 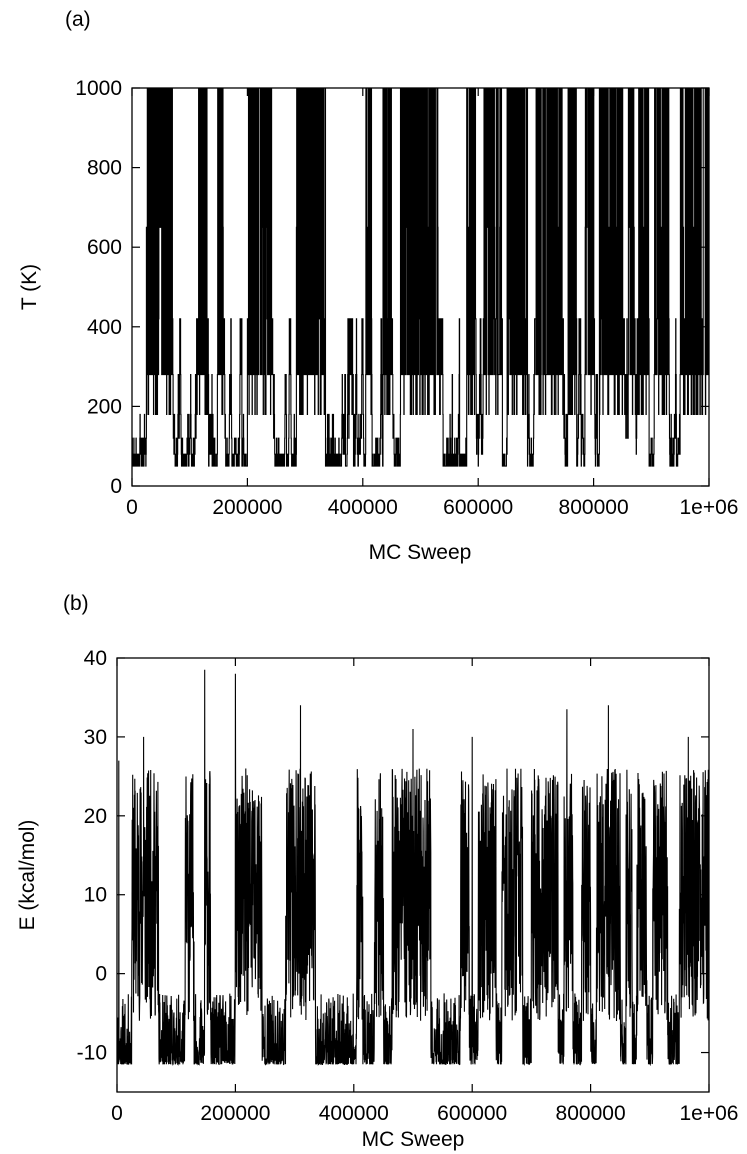 I want to click on panel-a-y-tick-label: 0, so click(x=116, y=486).